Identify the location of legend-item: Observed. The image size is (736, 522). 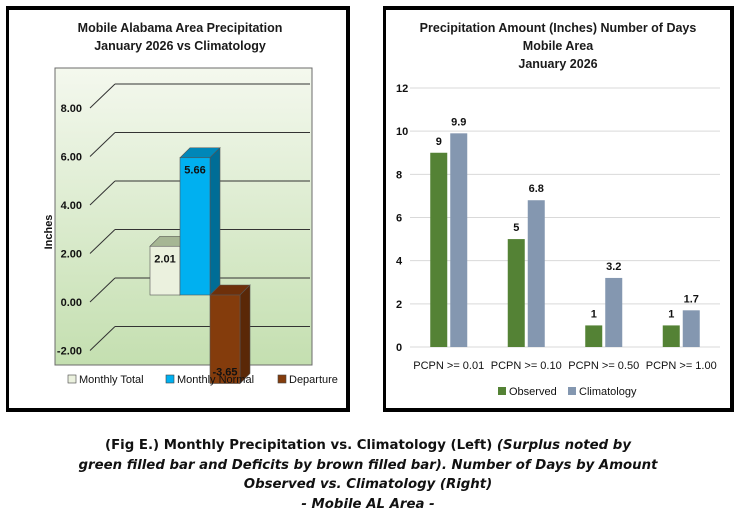
(527, 392).